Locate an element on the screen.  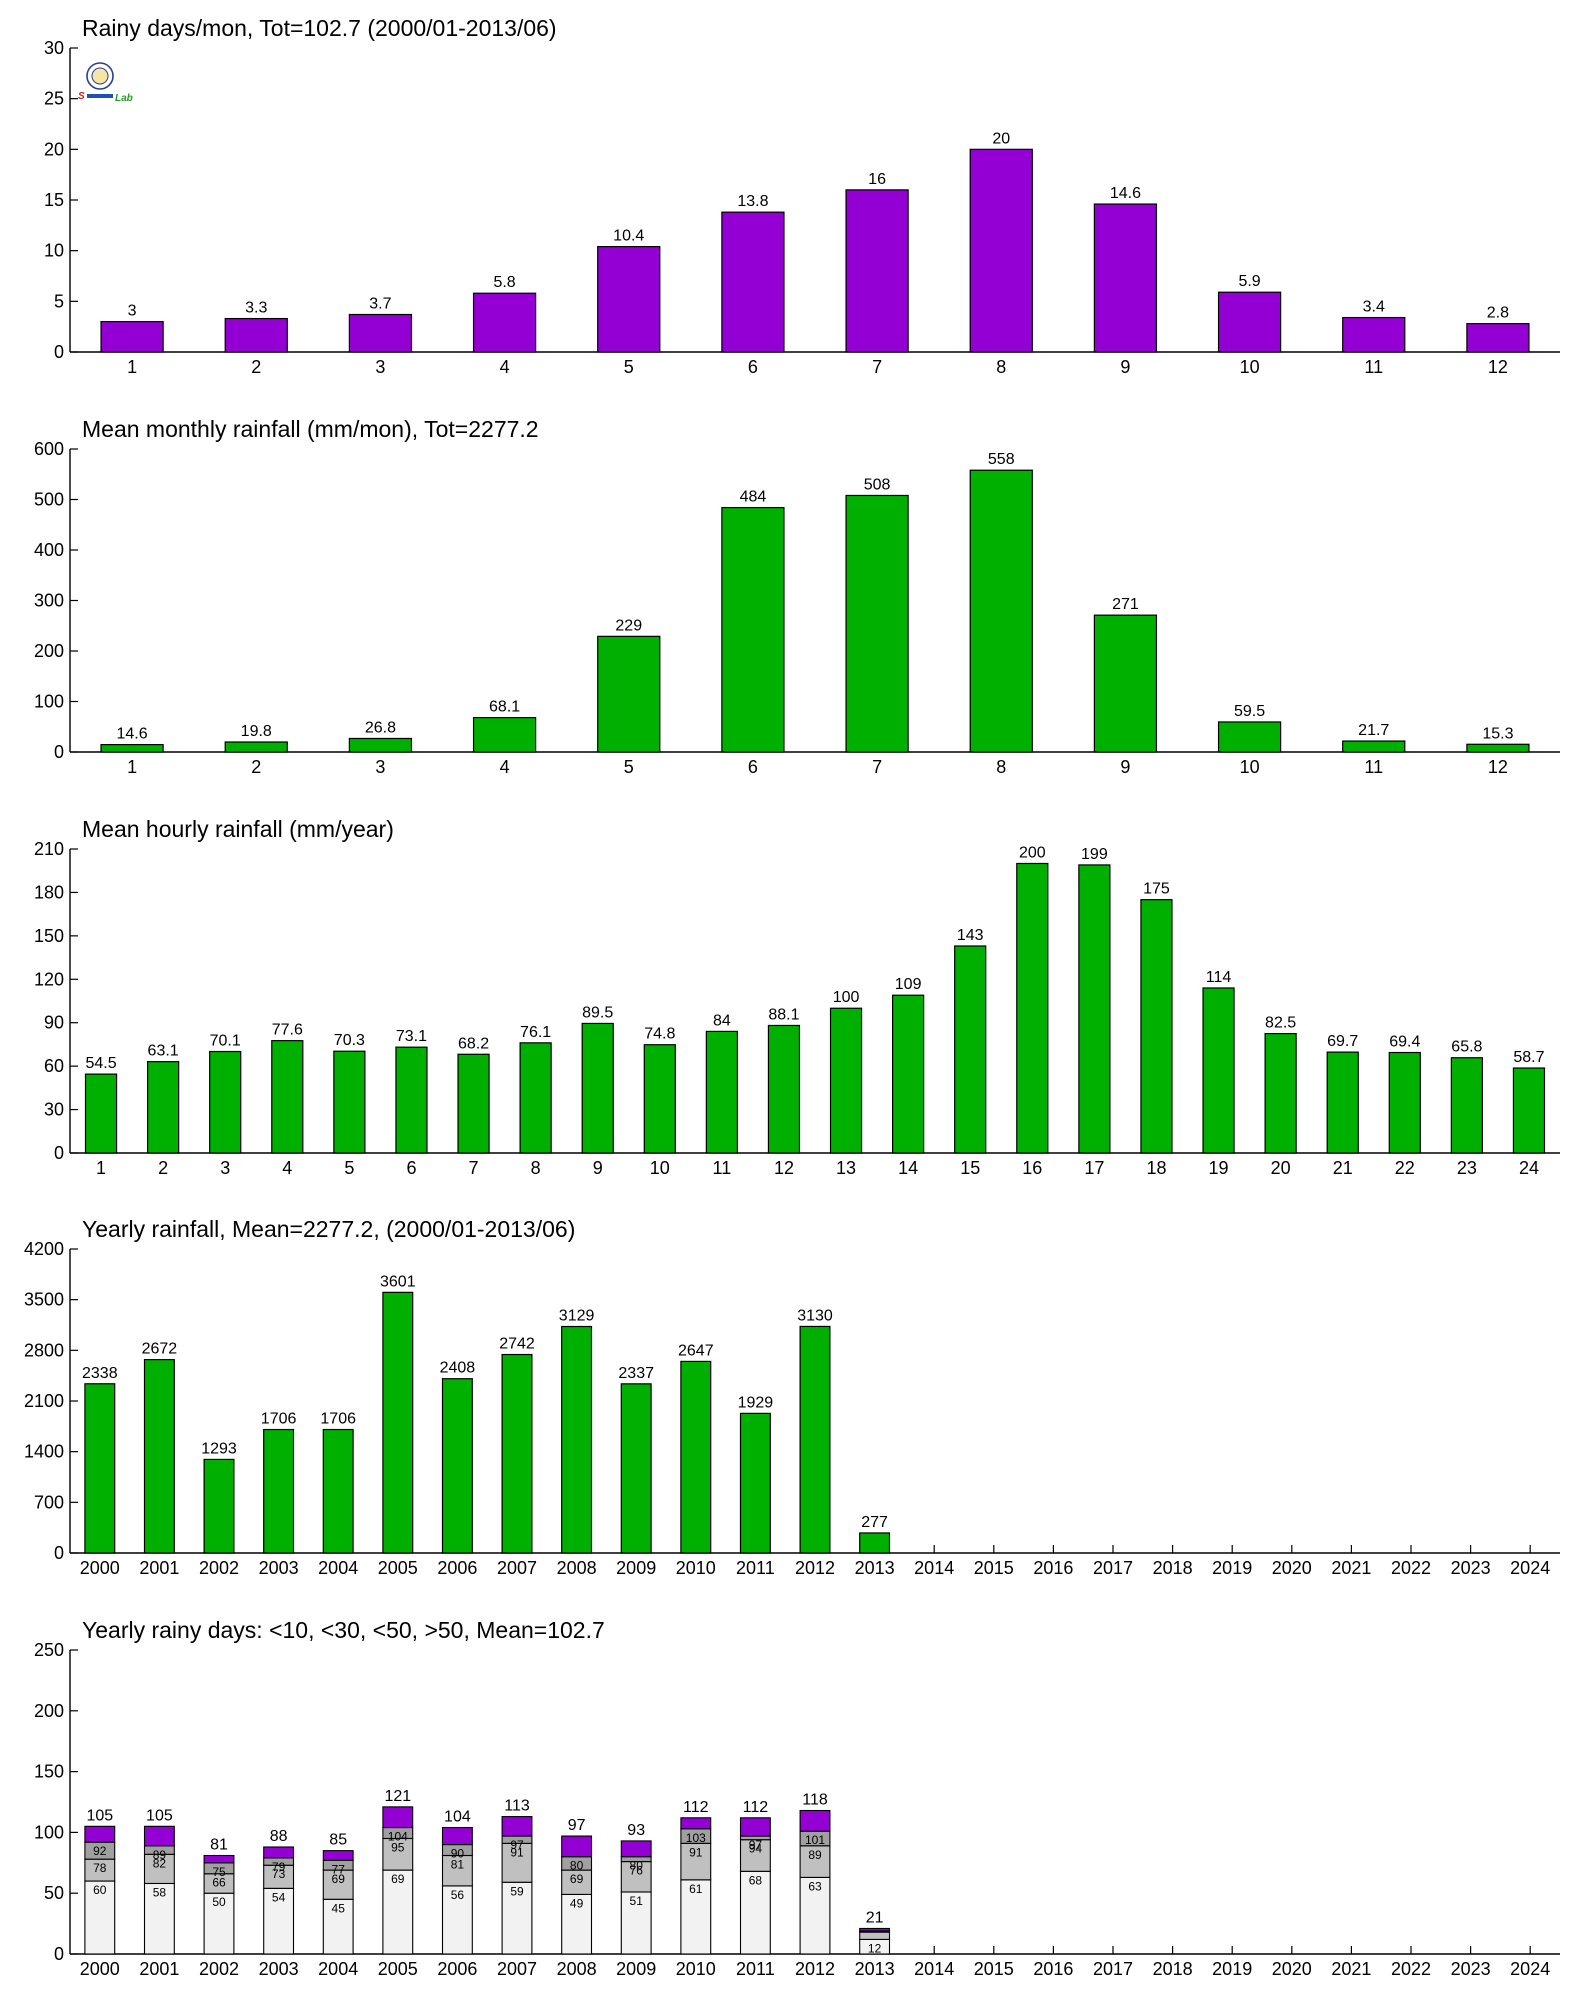
x-tick-label: 2019 is located at coordinates (1232, 1568).